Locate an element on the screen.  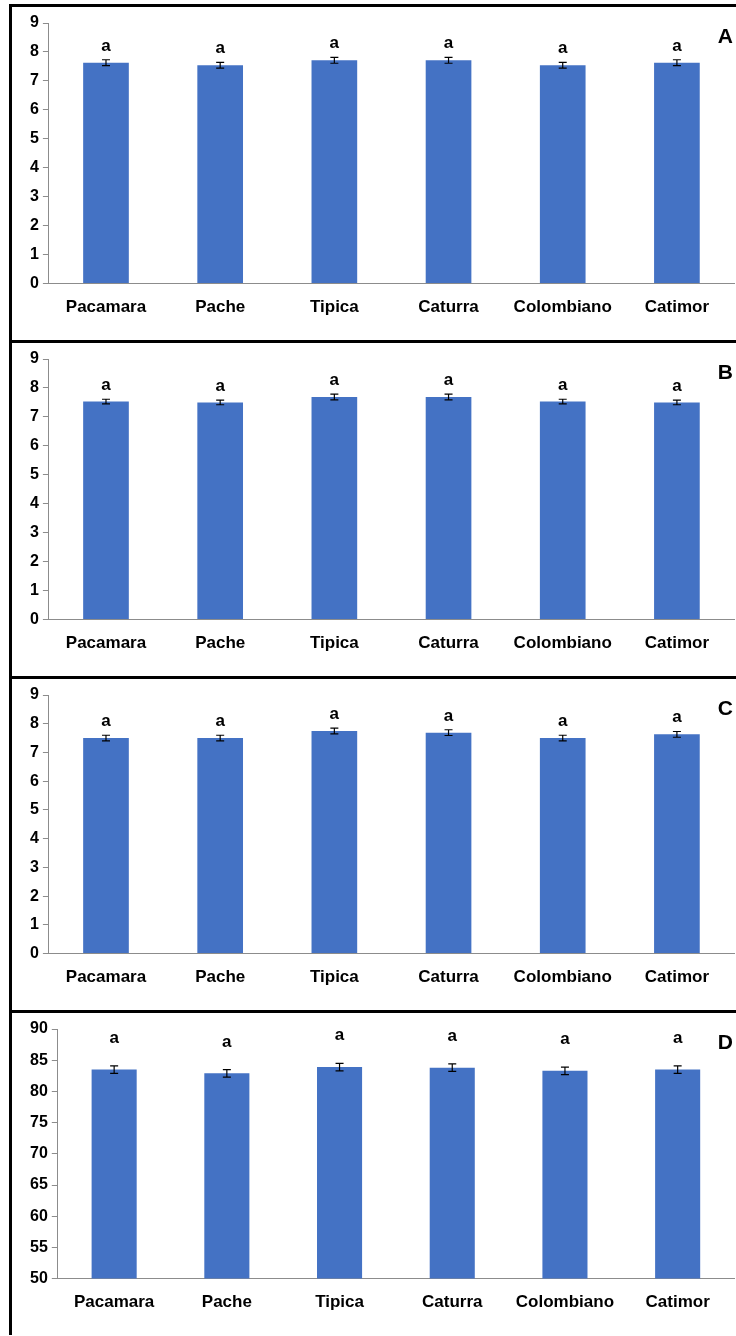
y-tick-label: 90 is located at coordinates (39, 1028).